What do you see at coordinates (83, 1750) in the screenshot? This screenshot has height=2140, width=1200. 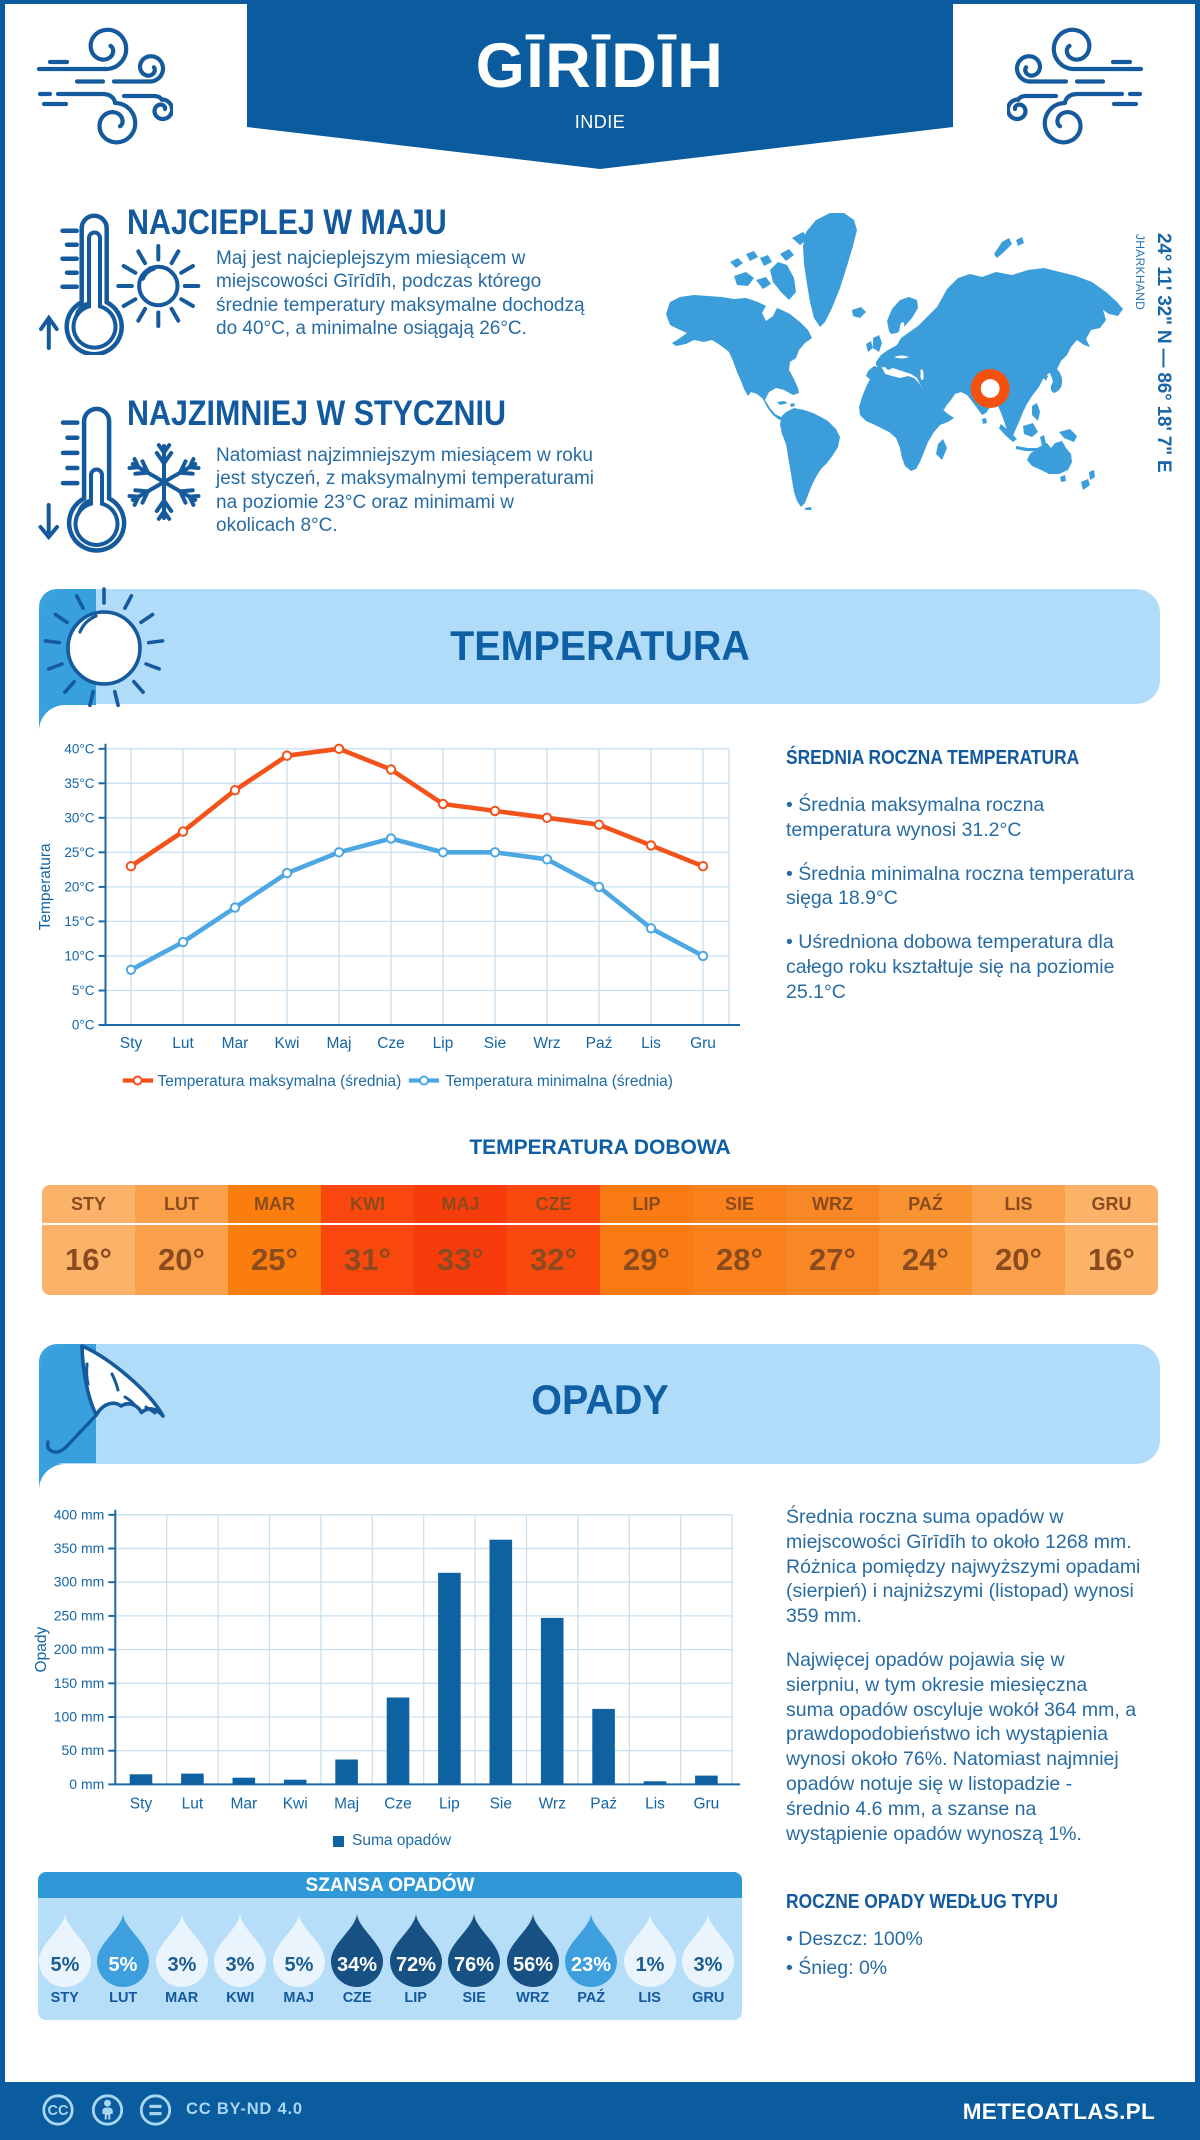 I see `svg-text: 50 mm` at bounding box center [83, 1750].